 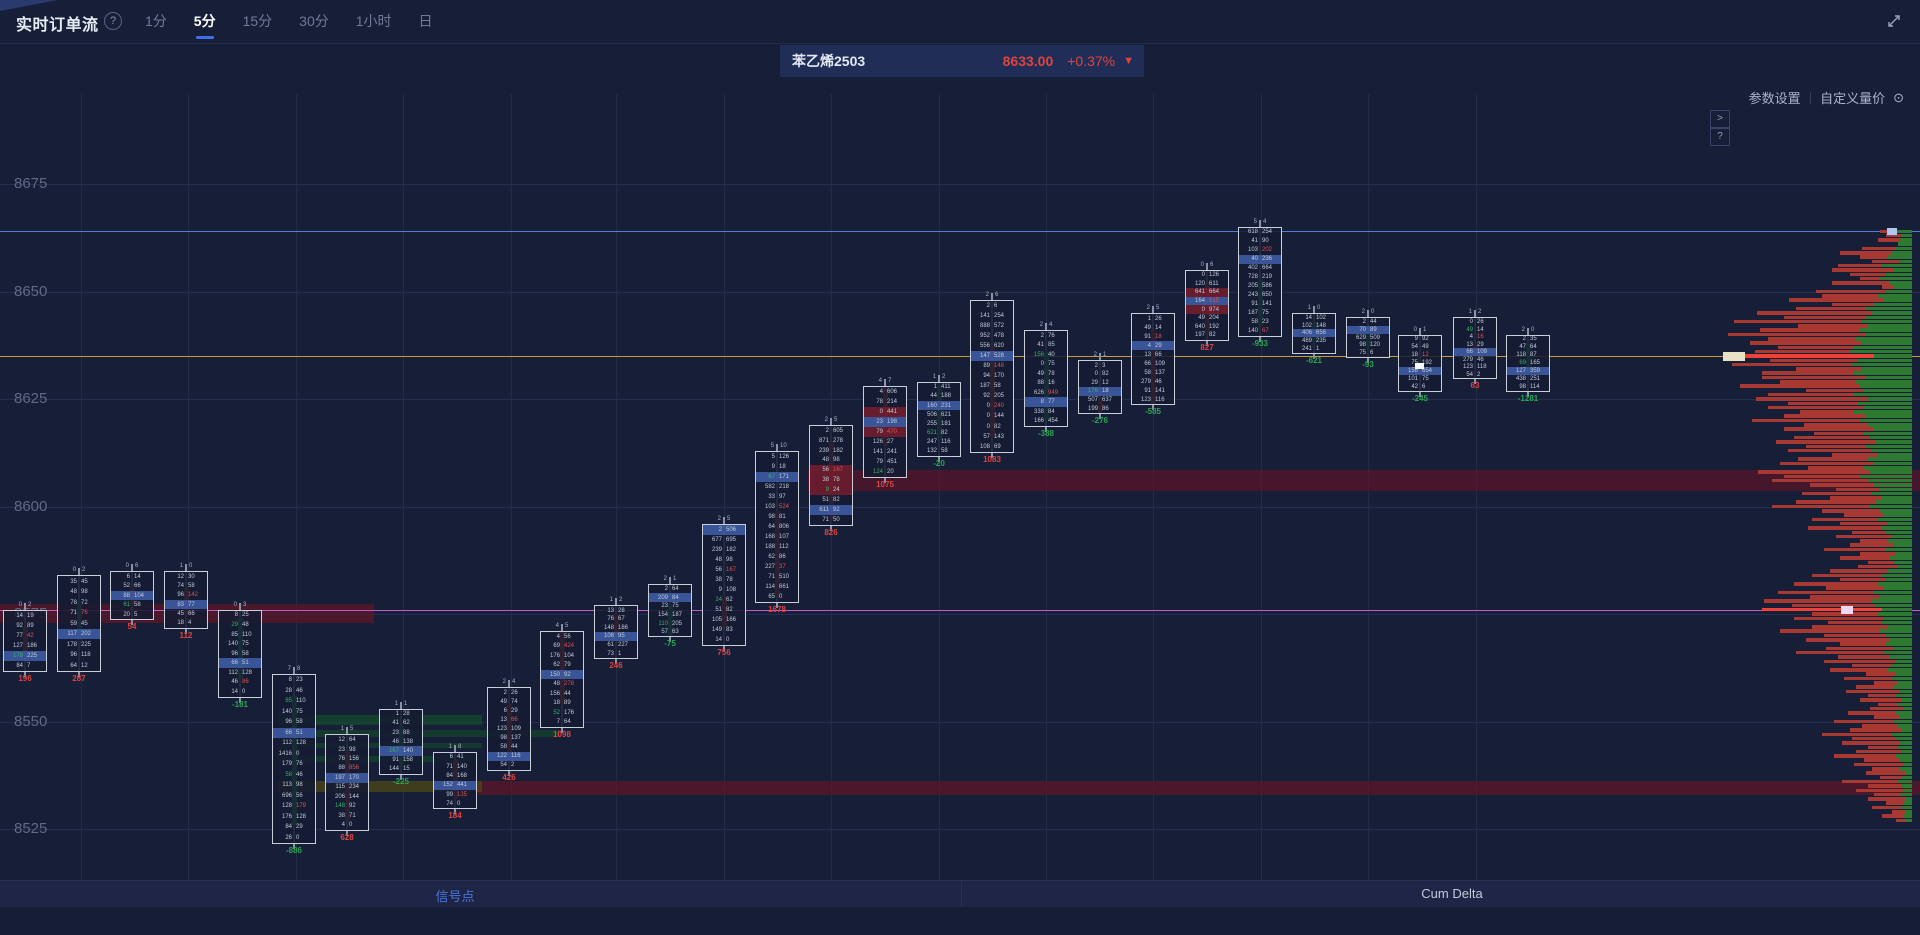 I want to click on candle-cell-row: 279 46, so click(x=1153, y=381).